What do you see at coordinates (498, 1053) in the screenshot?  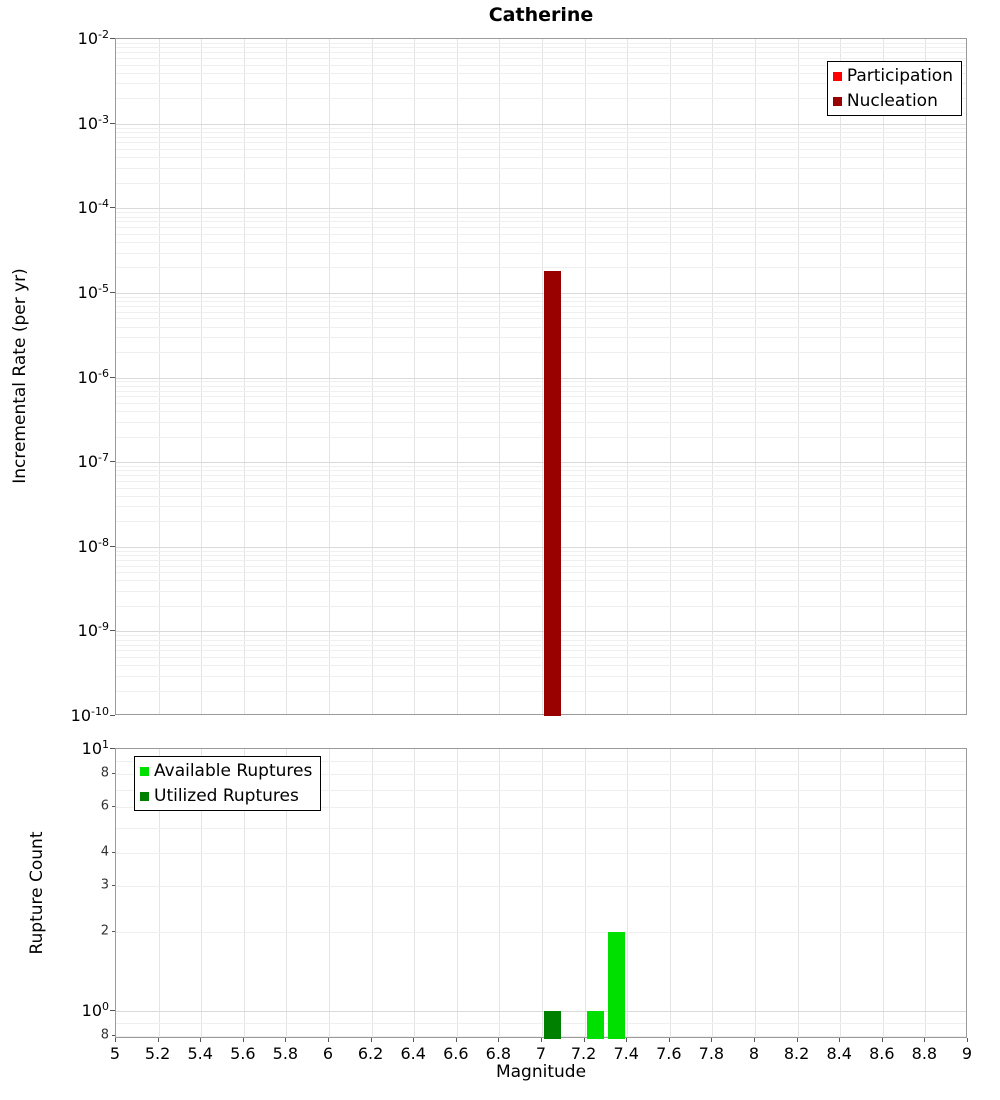 I see `x-tick-label: 6.8` at bounding box center [498, 1053].